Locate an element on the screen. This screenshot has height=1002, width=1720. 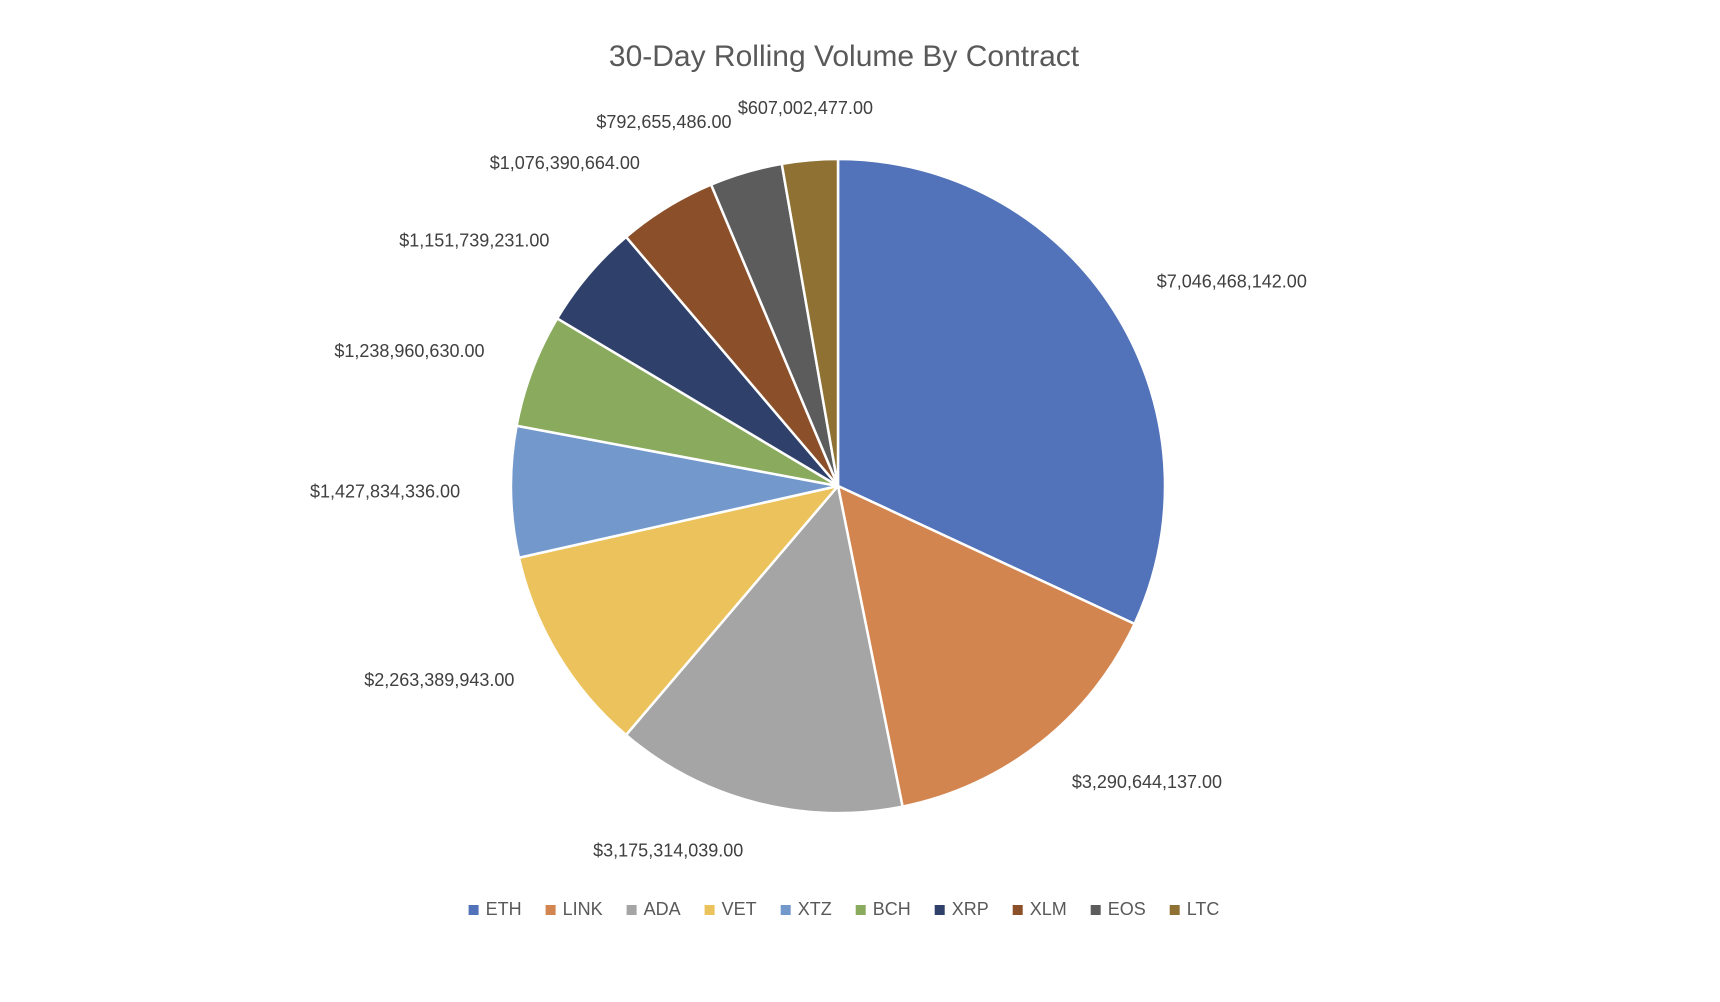
legend-label-eth: ETH is located at coordinates (504, 909).